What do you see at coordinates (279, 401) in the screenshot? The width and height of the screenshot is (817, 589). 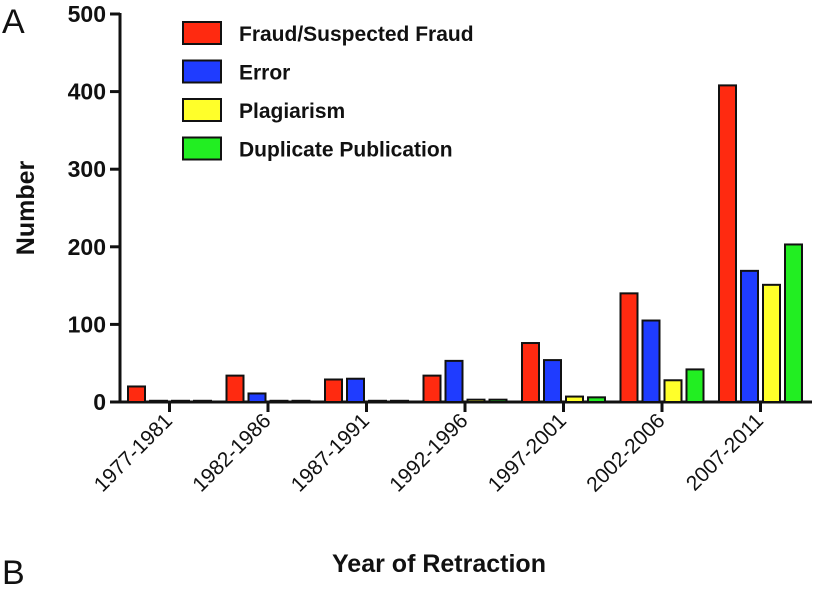 I see `bar-3-1982-1986` at bounding box center [279, 401].